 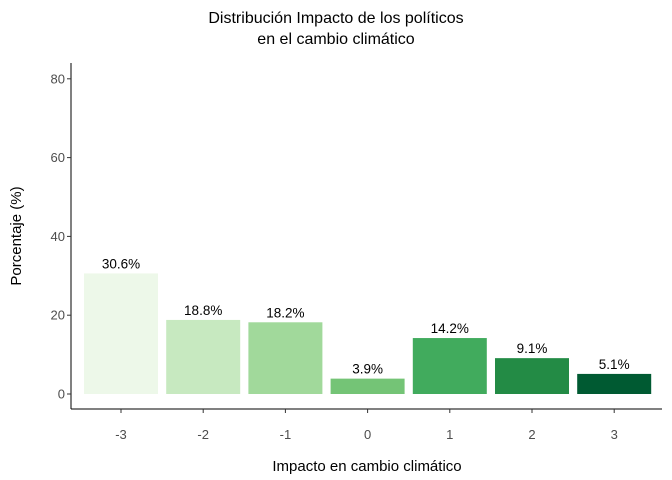 I want to click on data-label: 18.8%, so click(x=203, y=310).